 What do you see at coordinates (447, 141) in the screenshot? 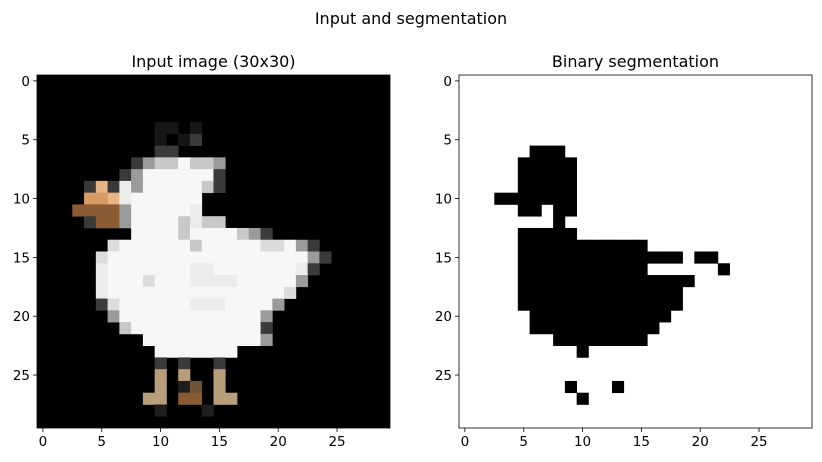
I see `y-tick-label: 5` at bounding box center [447, 141].